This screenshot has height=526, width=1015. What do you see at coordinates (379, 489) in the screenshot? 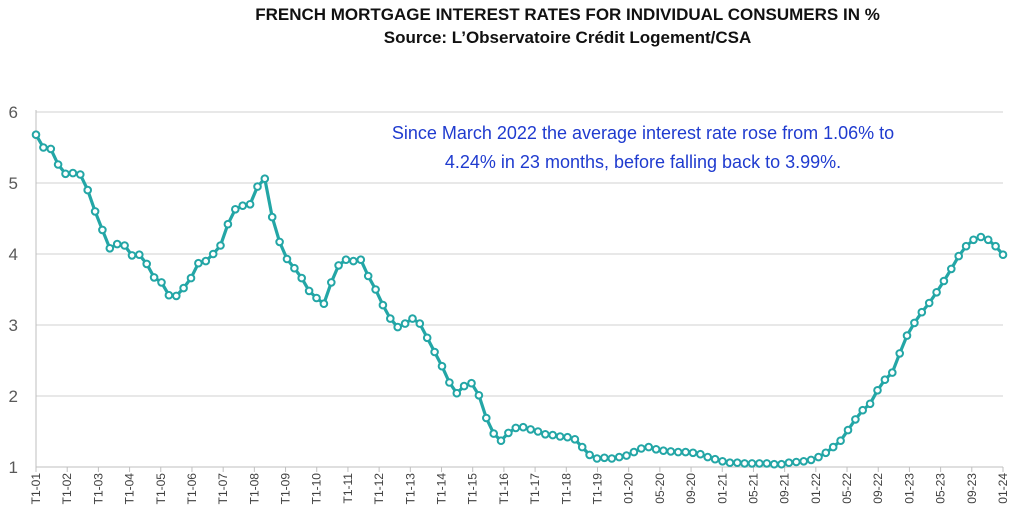
I see `x-tick-label: T1-12` at bounding box center [379, 489].